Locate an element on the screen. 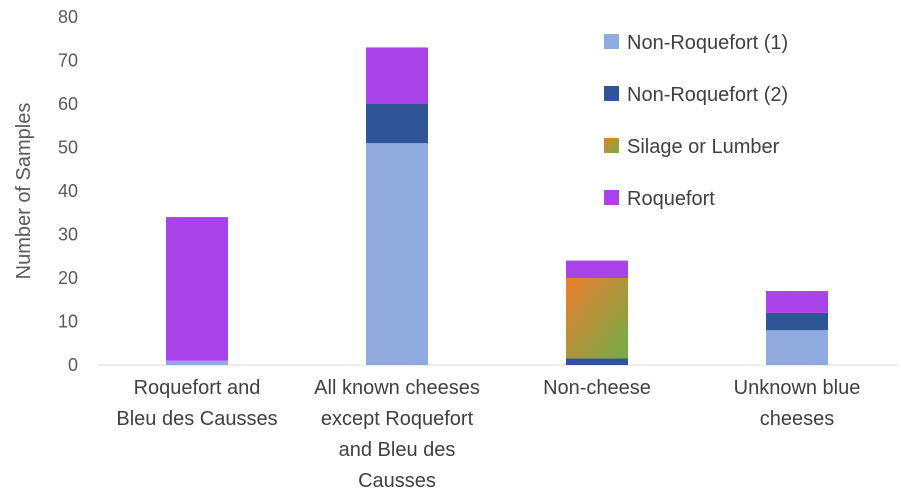  y-tick-label: 20 is located at coordinates (68, 278).